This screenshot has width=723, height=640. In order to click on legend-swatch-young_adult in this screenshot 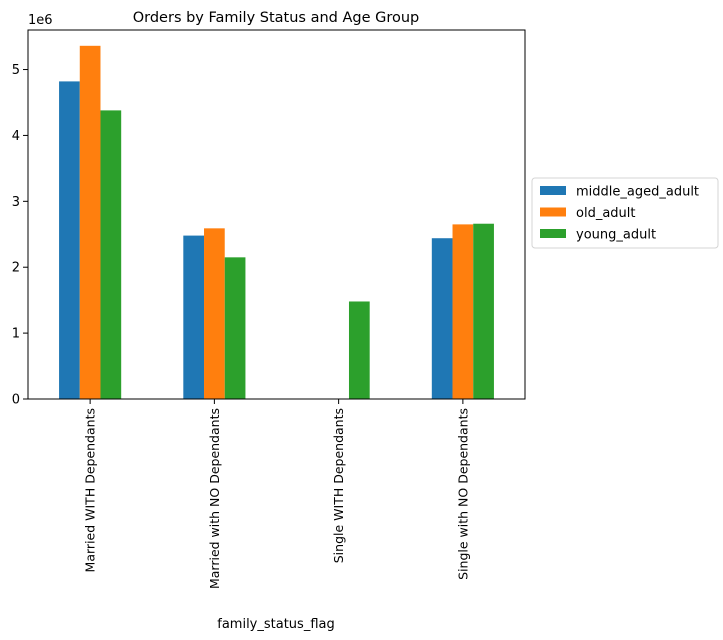, I will do `click(553, 233)`.